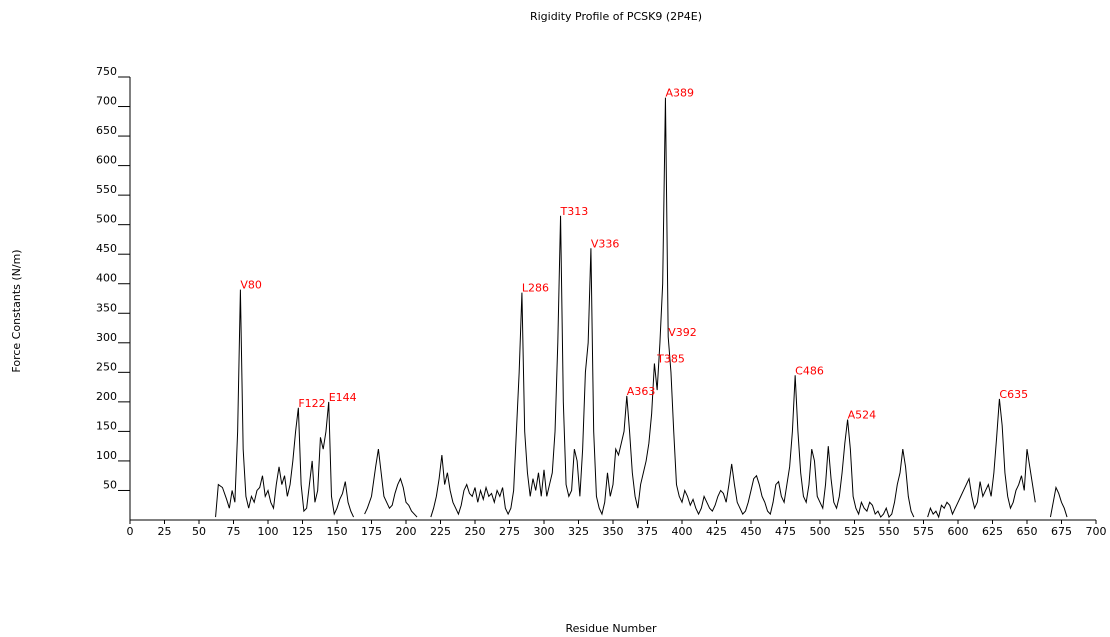 This screenshot has height=637, width=1110. Describe the element at coordinates (854, 531) in the screenshot. I see `x-tick-label: 525` at that location.